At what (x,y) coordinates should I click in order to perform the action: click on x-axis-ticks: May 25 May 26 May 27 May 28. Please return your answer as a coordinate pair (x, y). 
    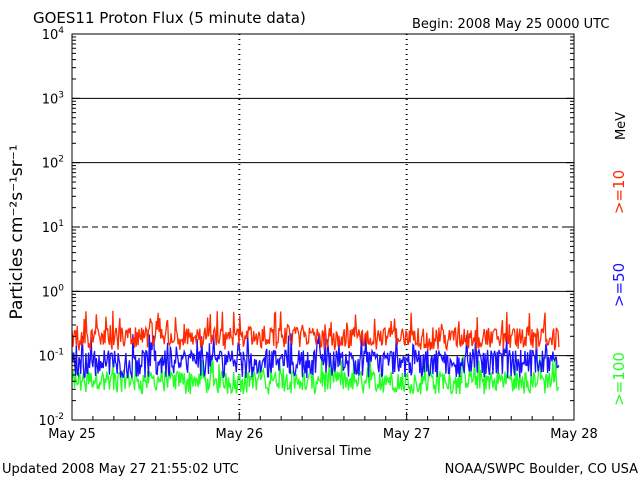
    Looking at the image, I should click on (323, 427).